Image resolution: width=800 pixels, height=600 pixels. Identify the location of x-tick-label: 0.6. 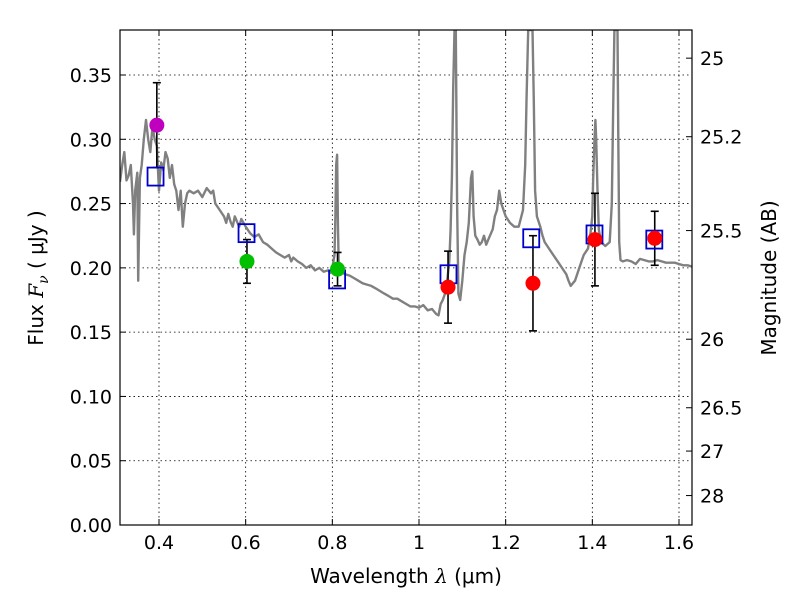
(246, 543).